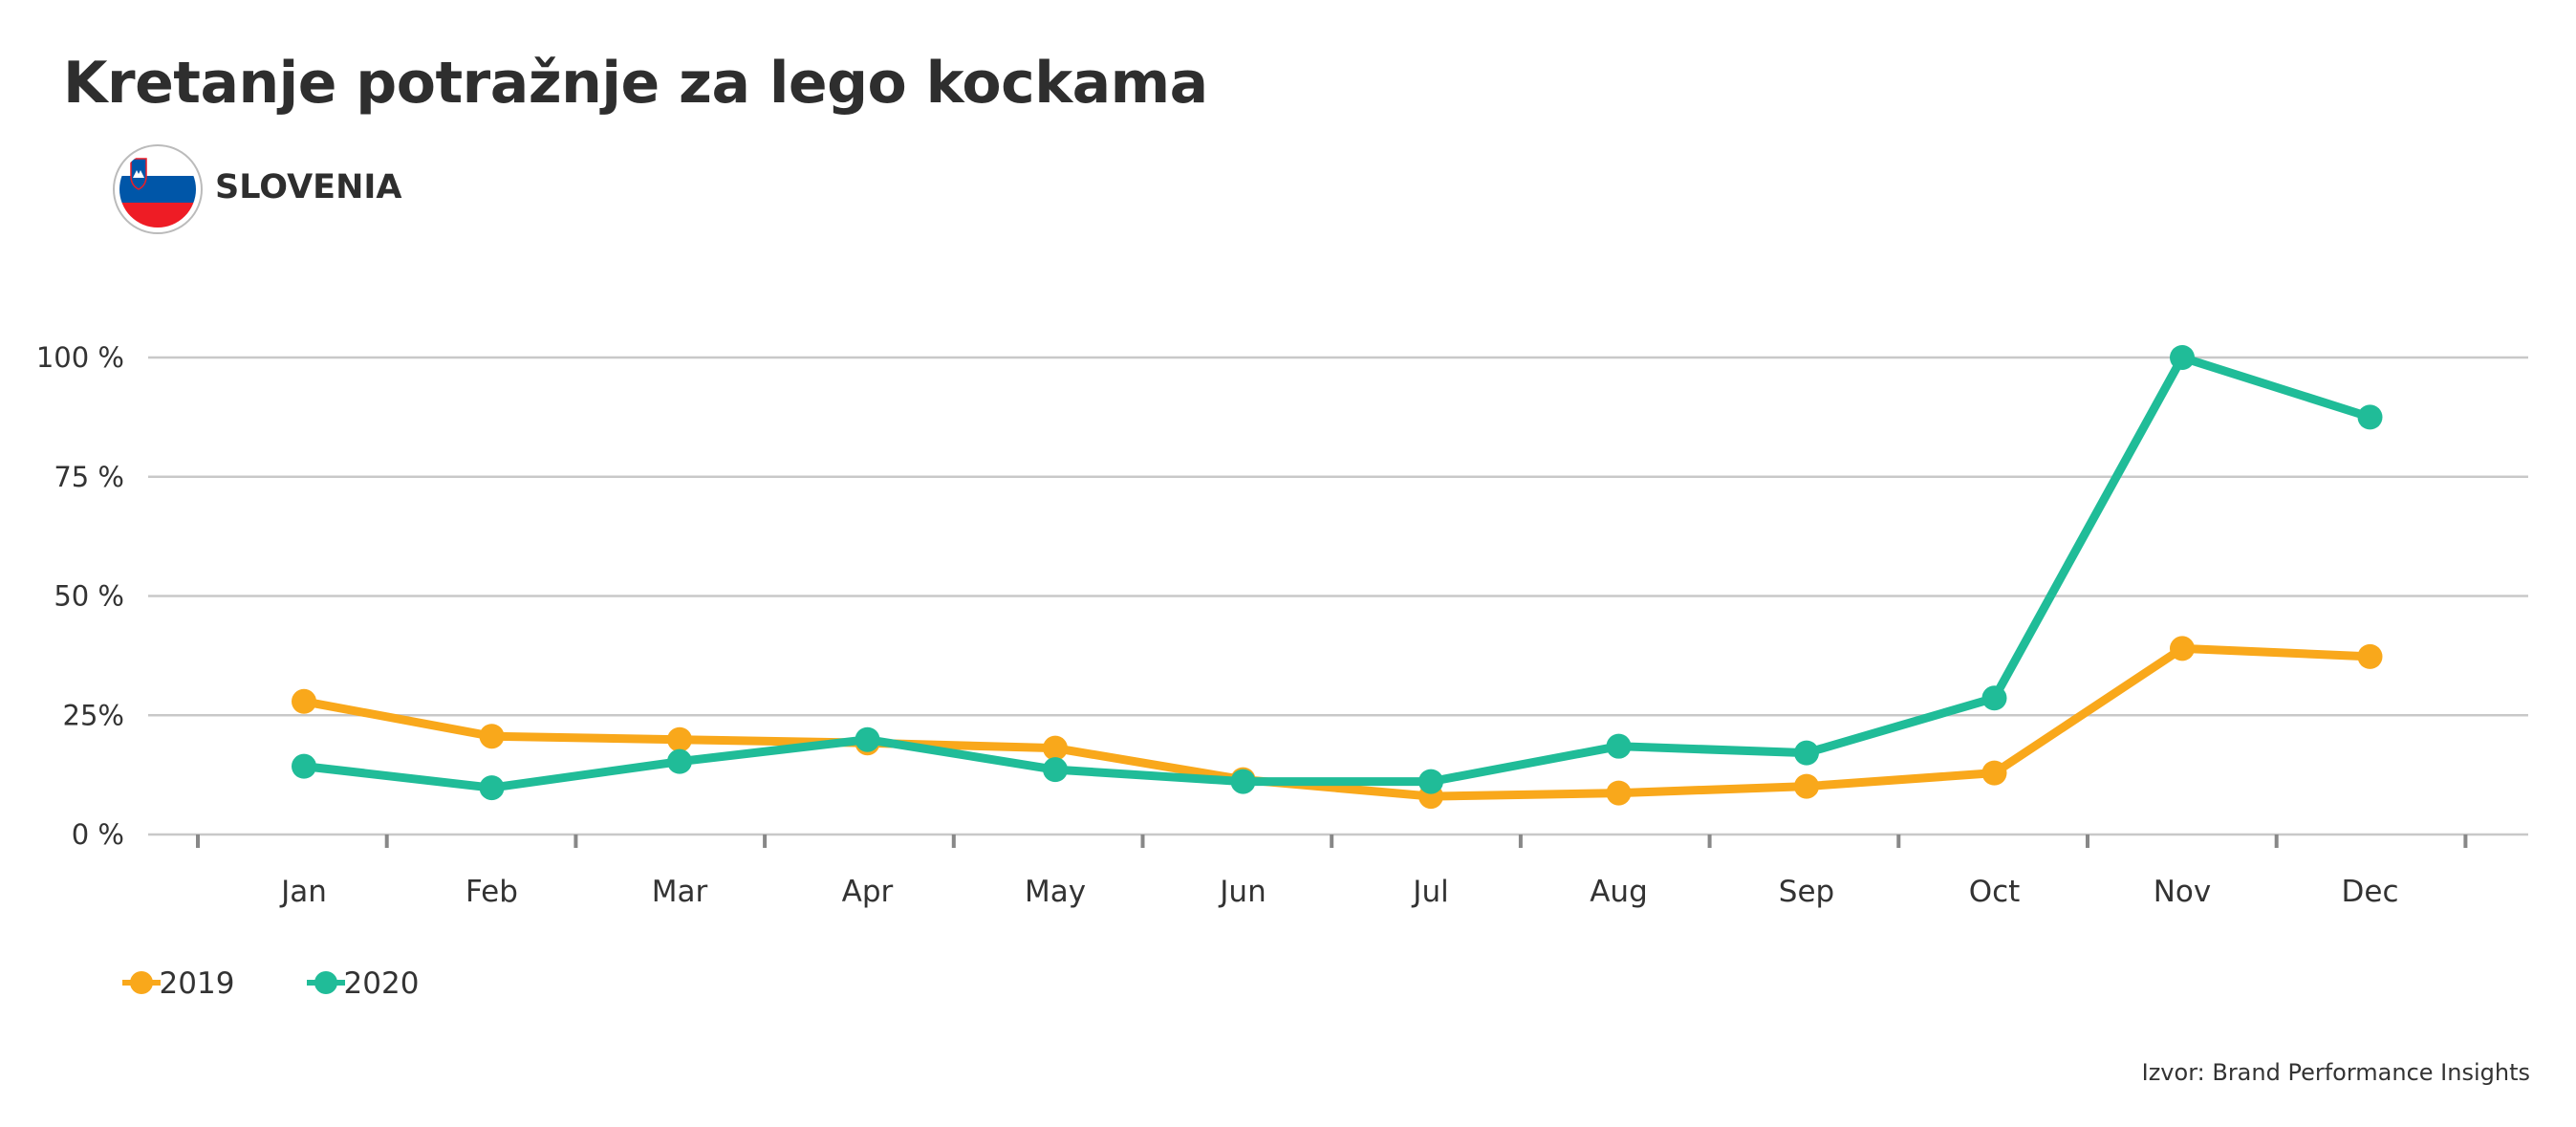 The height and width of the screenshot is (1127, 2576). What do you see at coordinates (2183, 892) in the screenshot?
I see `x-tick-label: Nov` at bounding box center [2183, 892].